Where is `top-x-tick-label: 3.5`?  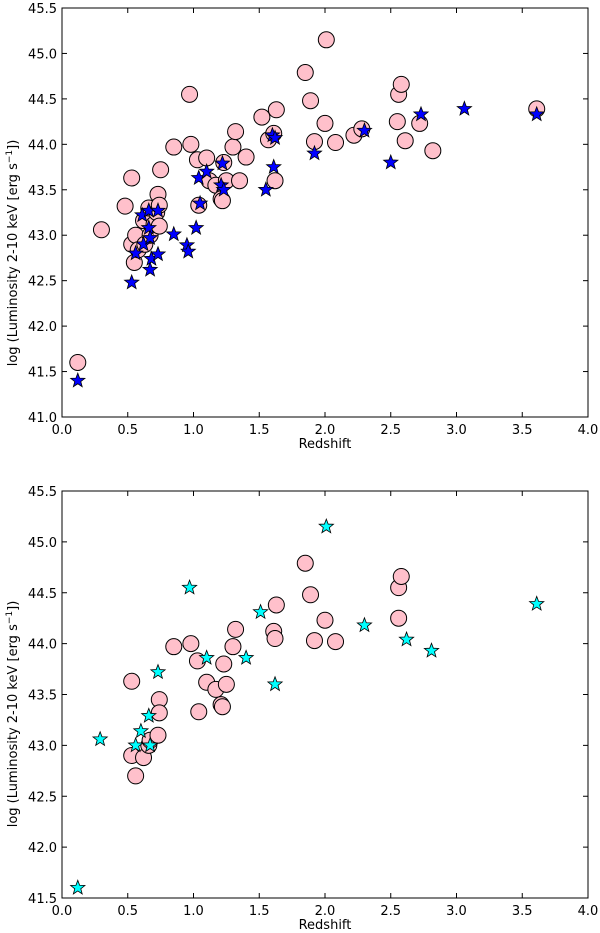 top-x-tick-label: 3.5 is located at coordinates (522, 430).